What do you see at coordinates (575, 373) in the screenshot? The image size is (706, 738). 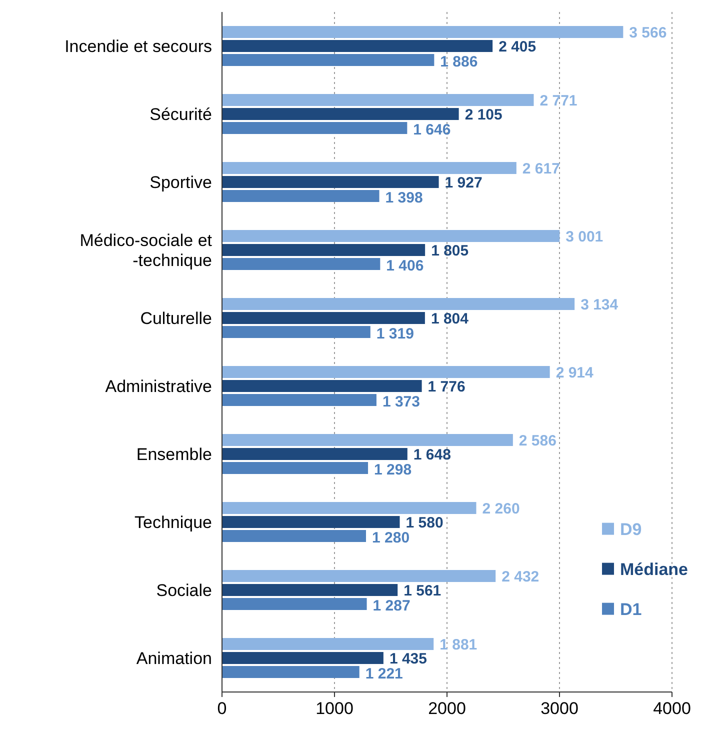 I see `data-label: 2 914` at bounding box center [575, 373].